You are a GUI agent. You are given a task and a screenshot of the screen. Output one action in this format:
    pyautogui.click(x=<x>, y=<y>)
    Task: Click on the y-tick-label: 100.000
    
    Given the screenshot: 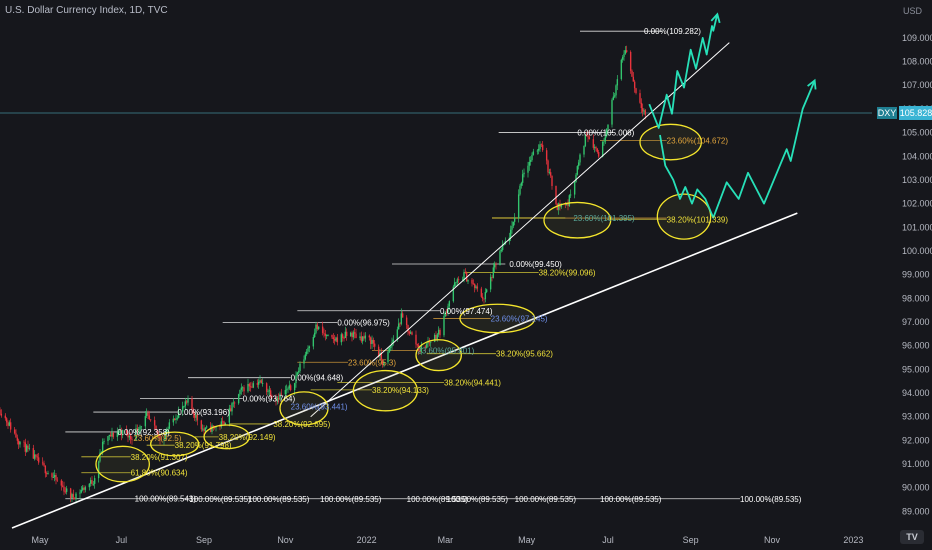 What is the action you would take?
    pyautogui.click(x=917, y=251)
    